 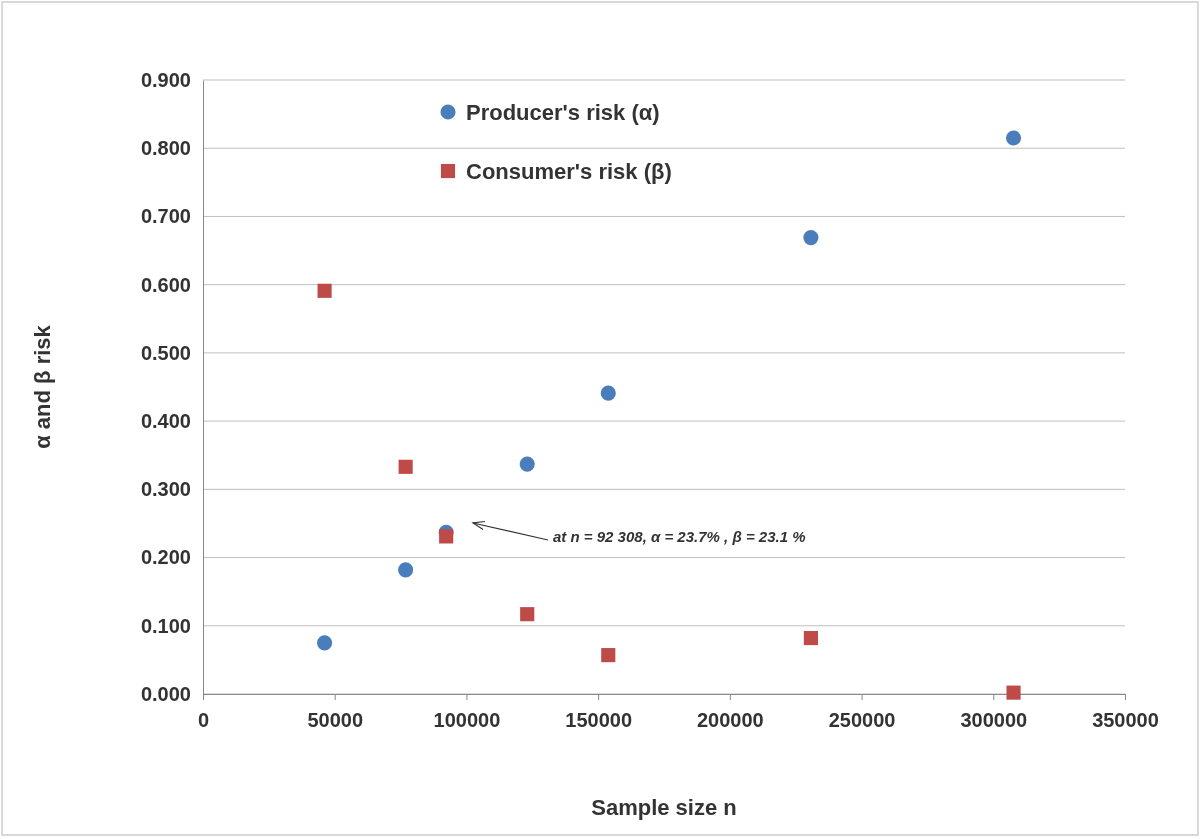 What do you see at coordinates (165, 79) in the screenshot?
I see `y-tick-label: 0.900` at bounding box center [165, 79].